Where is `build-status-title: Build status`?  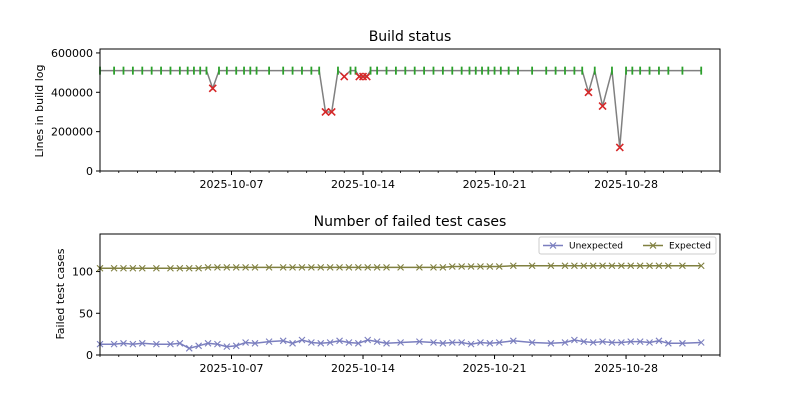
build-status-title: Build status is located at coordinates (410, 37).